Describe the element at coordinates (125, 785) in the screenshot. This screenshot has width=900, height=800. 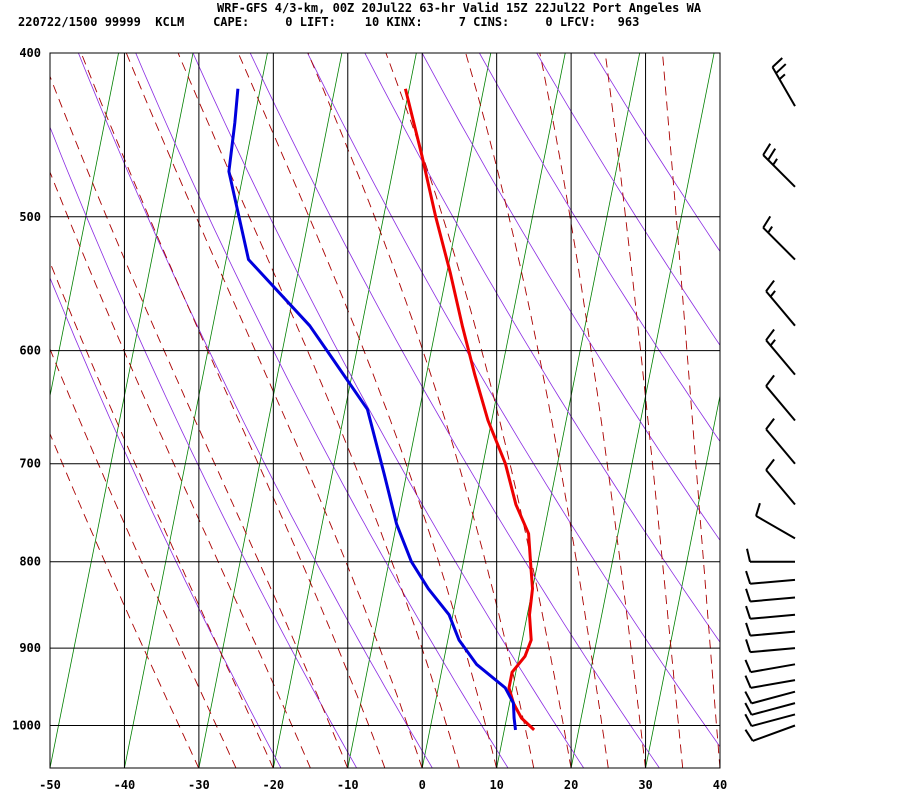
I see `x-tick-label: -40` at that location.